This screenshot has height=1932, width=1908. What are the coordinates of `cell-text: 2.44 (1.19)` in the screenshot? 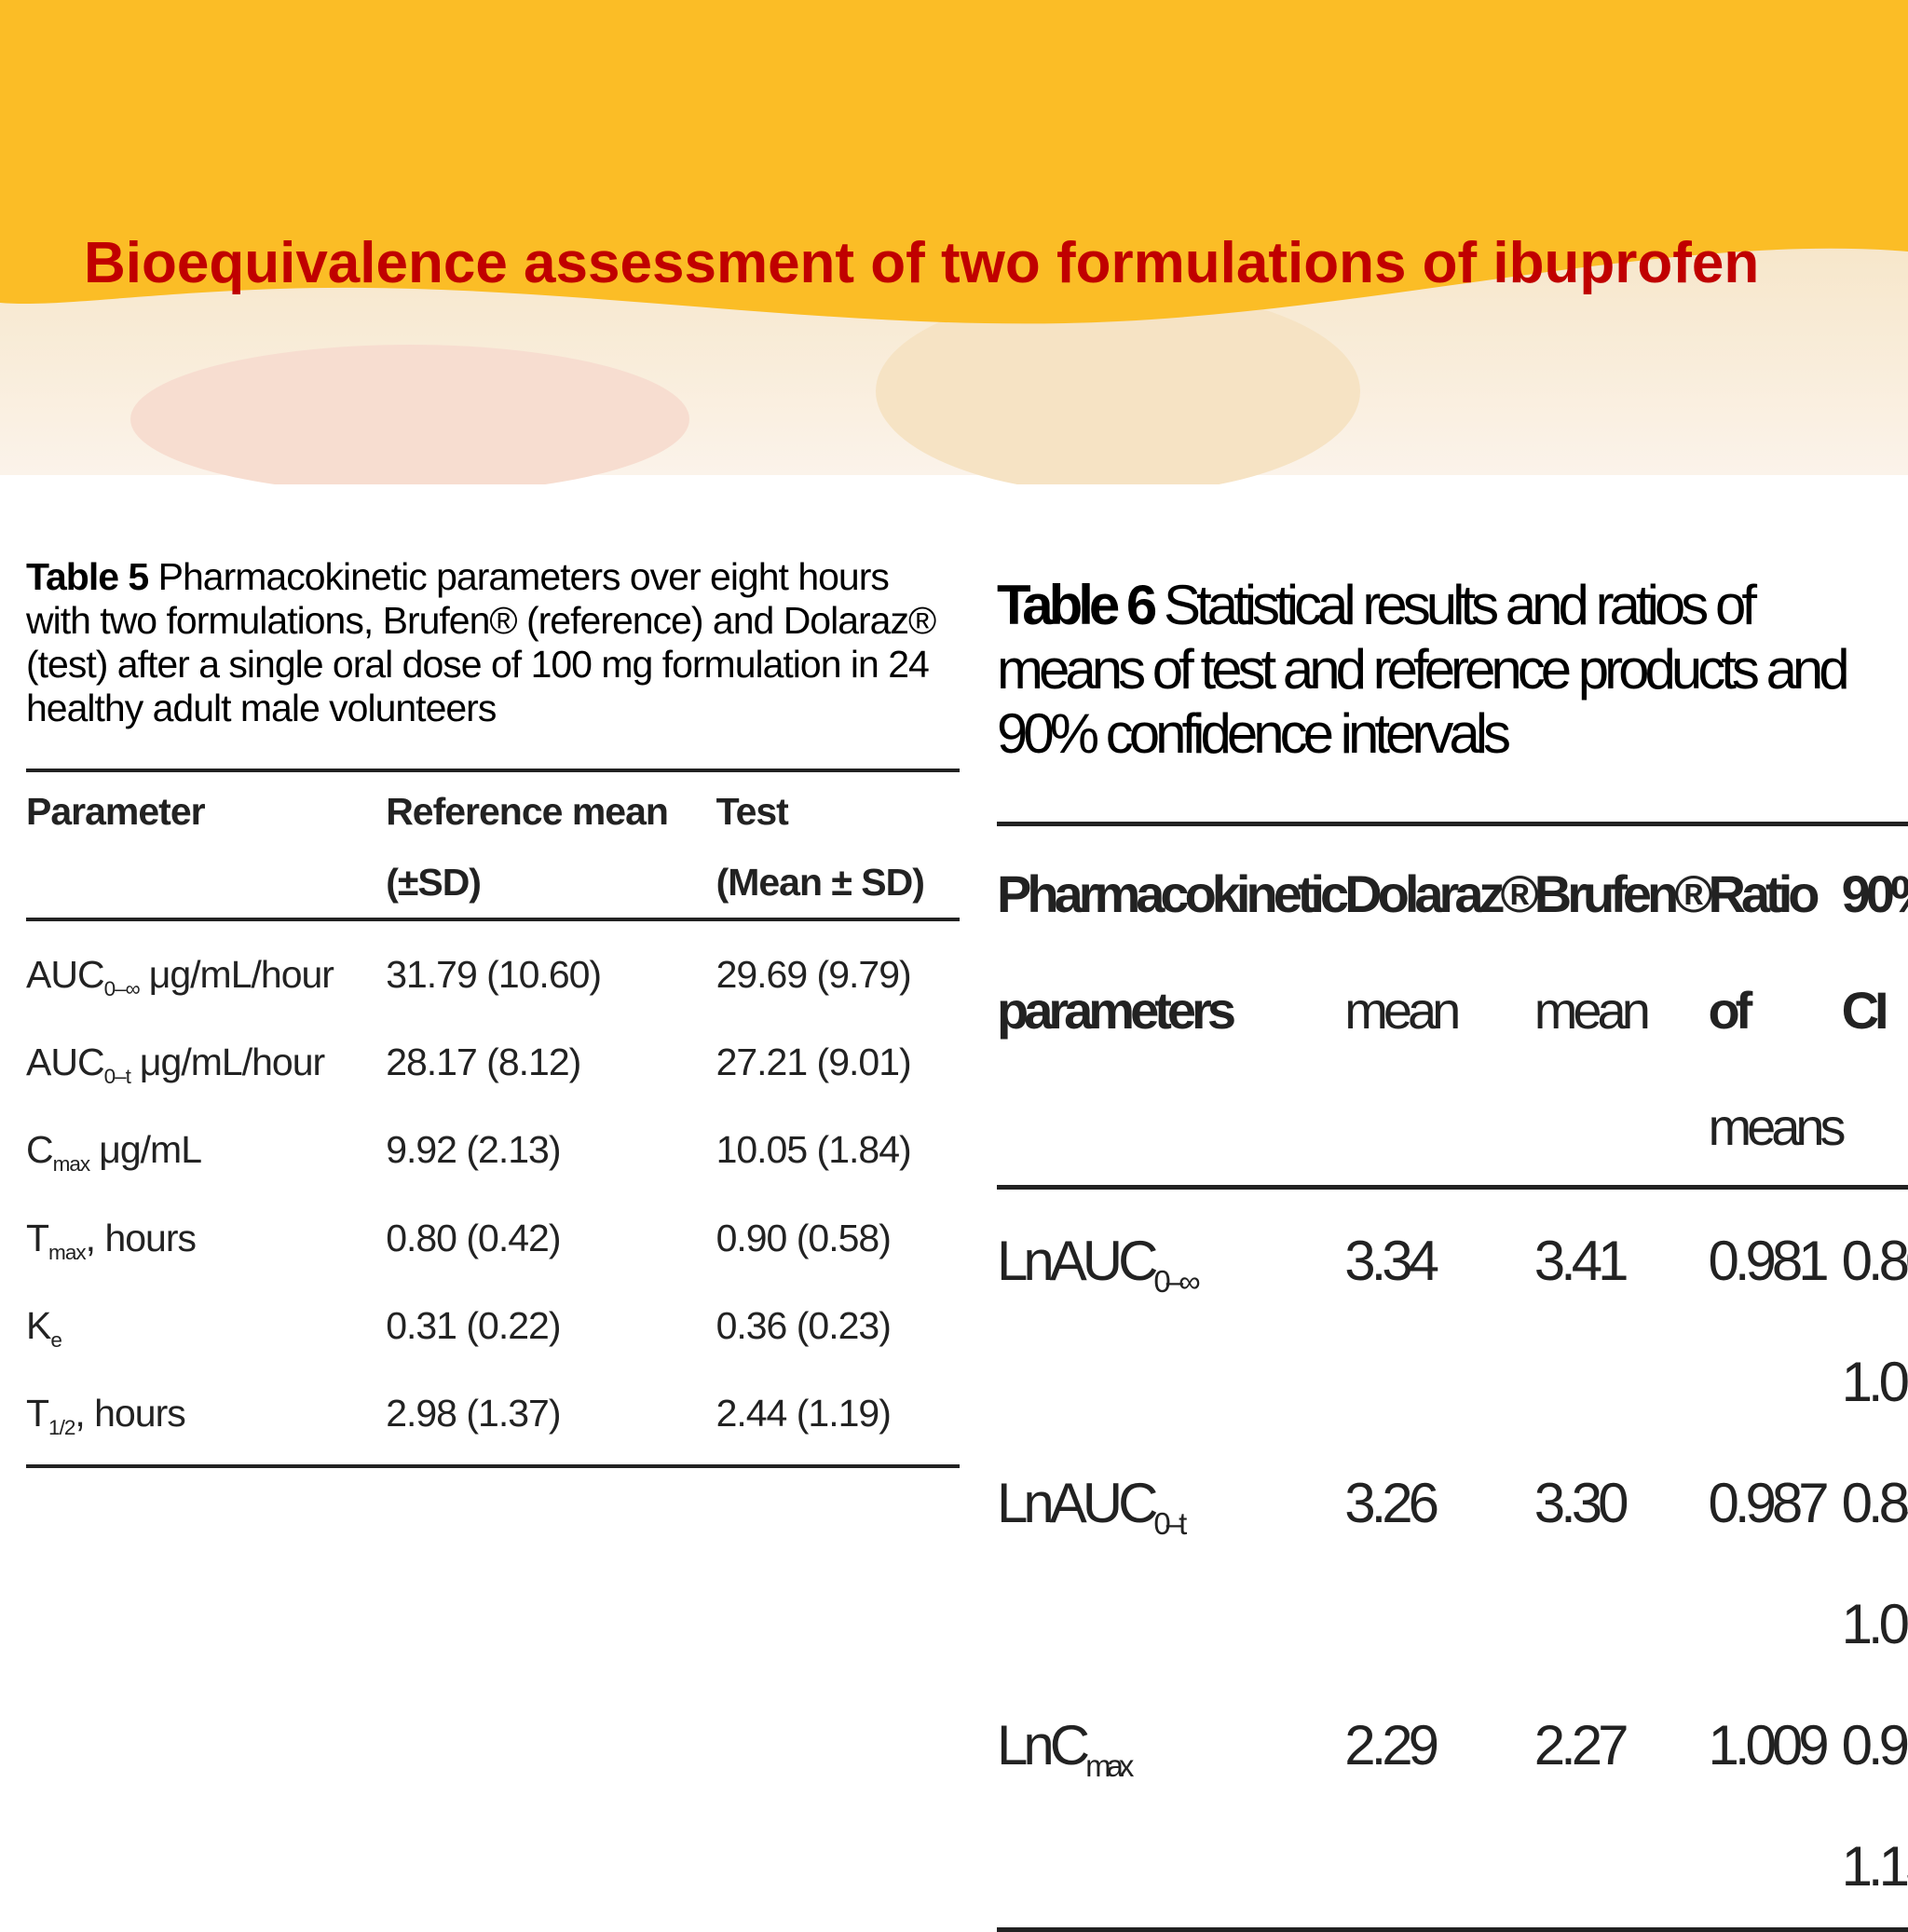 It's located at (804, 1413).